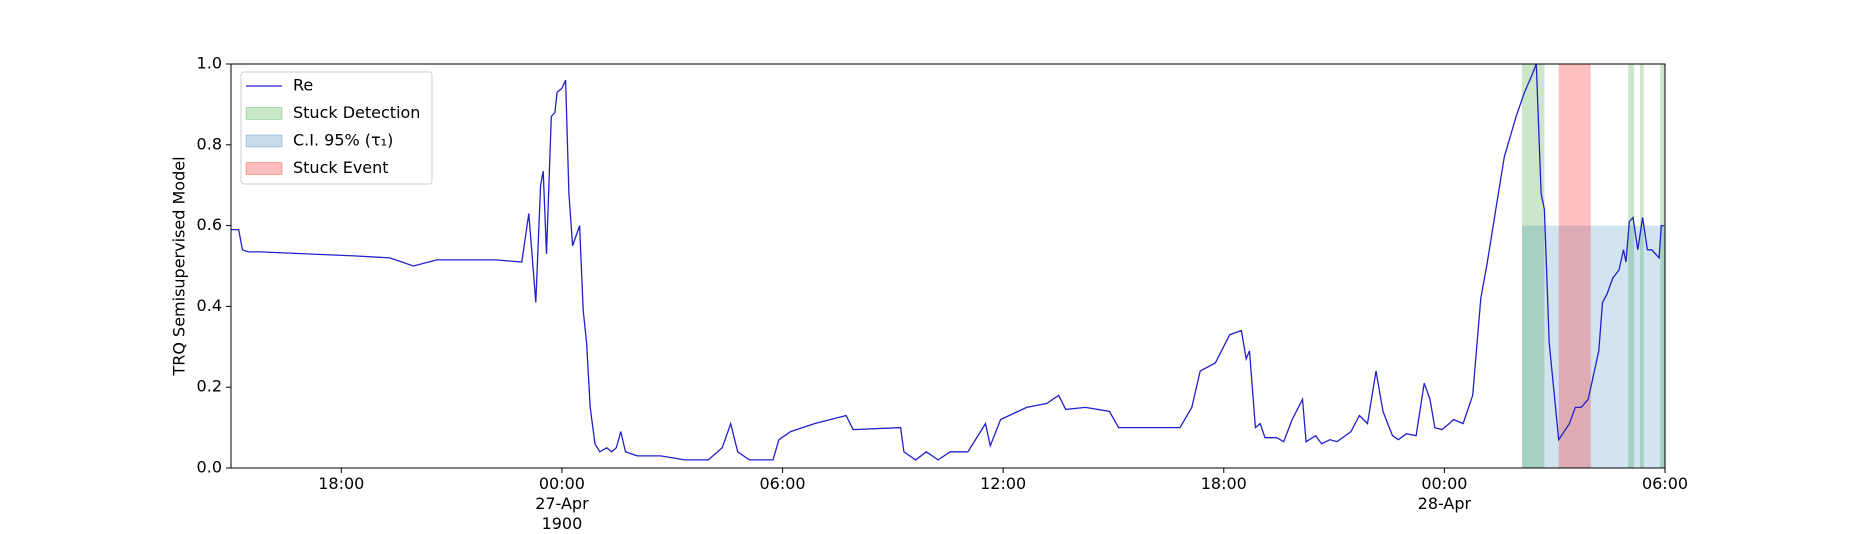 The width and height of the screenshot is (1850, 534). I want to click on y-tick-label: 1.0, so click(209, 63).